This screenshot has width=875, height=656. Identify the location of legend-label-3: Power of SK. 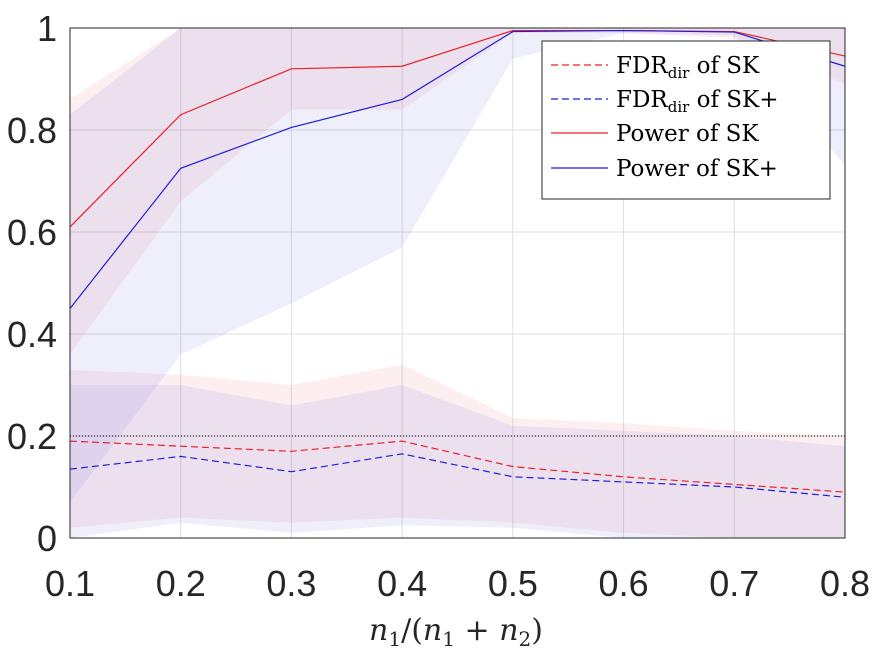
(687, 134).